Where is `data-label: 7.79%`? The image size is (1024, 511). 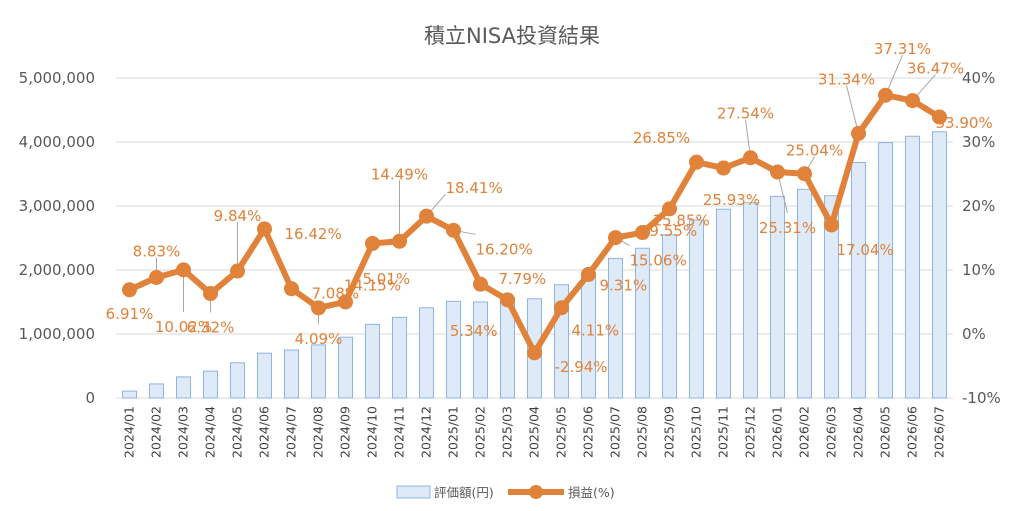 data-label: 7.79% is located at coordinates (523, 279).